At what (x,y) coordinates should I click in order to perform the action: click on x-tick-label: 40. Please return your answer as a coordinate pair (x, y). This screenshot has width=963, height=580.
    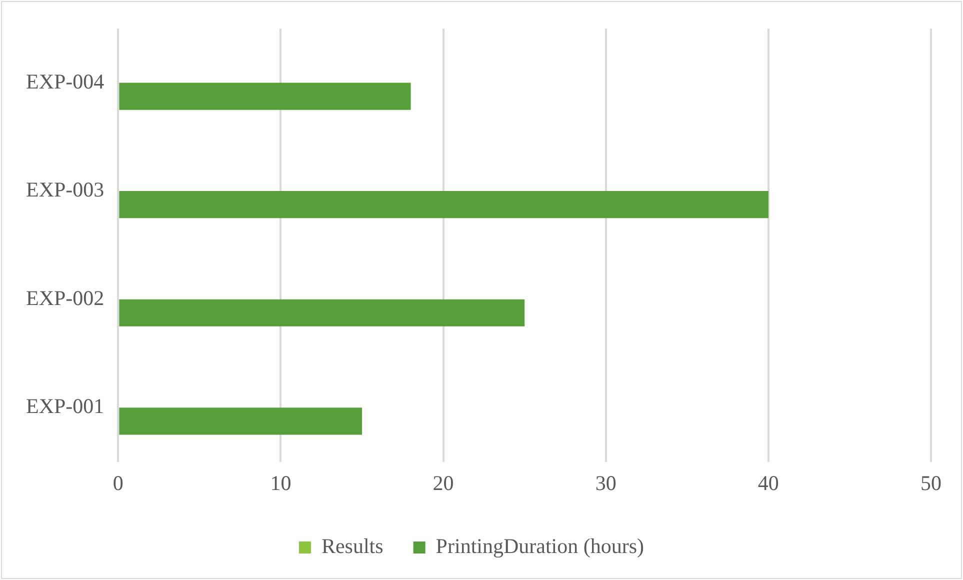
    Looking at the image, I should click on (768, 482).